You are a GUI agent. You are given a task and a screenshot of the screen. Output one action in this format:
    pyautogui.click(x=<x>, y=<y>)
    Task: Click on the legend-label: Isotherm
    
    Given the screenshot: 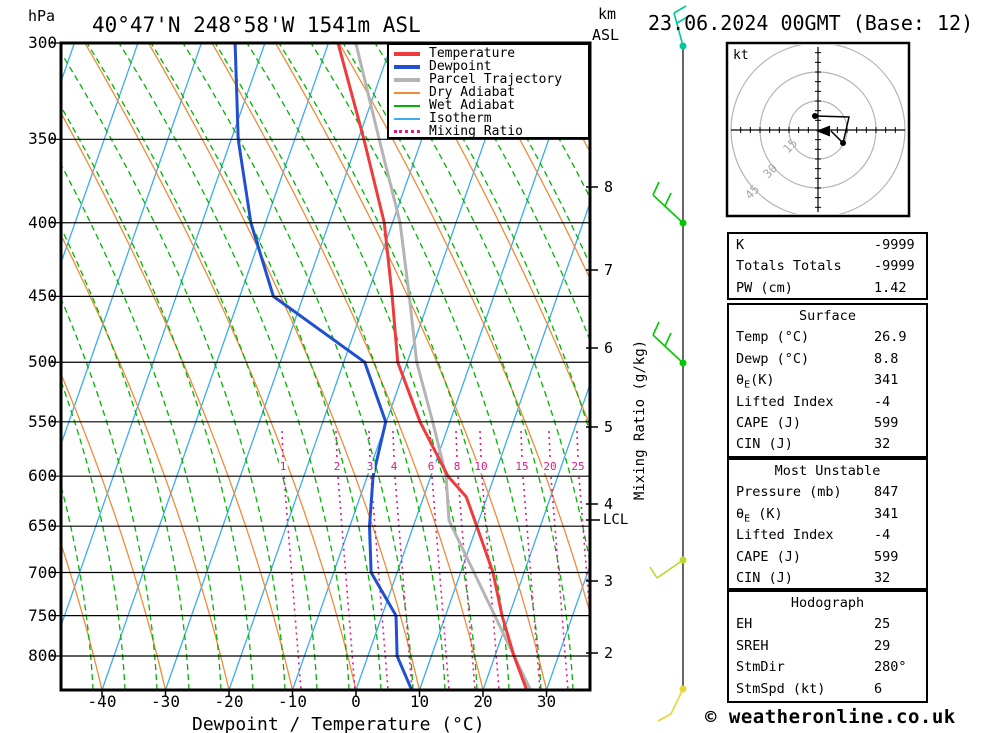 What is the action you would take?
    pyautogui.click(x=460, y=118)
    